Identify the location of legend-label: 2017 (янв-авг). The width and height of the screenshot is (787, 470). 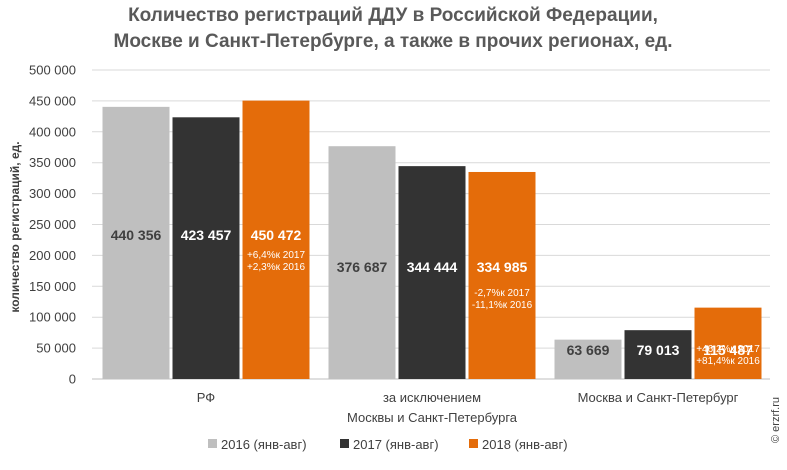
(396, 444).